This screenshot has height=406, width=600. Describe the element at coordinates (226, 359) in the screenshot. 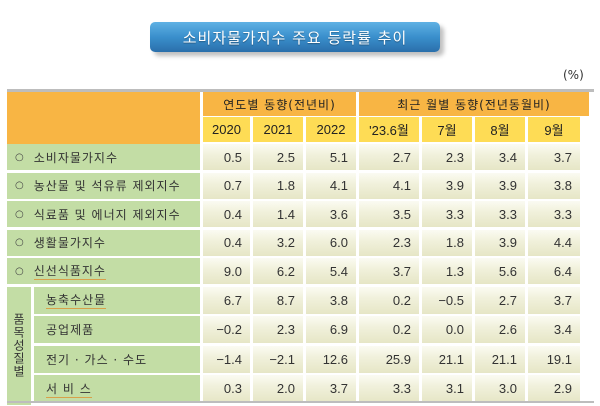

I see `value-cell: −1.4` at that location.